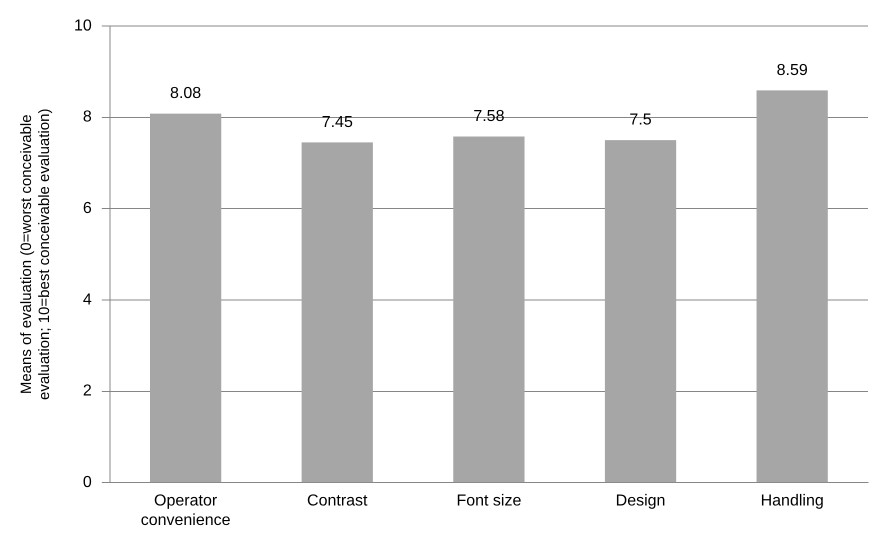 The image size is (880, 537). I want to click on data-label: 7.58, so click(489, 116).